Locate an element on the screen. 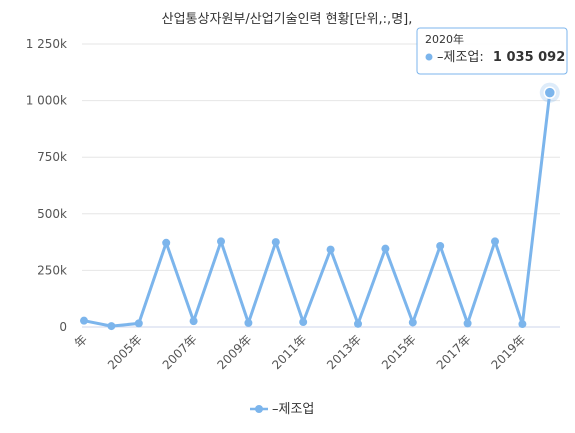 Image resolution: width=575 pixels, height=433 pixels. x-tick-label: 2007年 is located at coordinates (180, 352).